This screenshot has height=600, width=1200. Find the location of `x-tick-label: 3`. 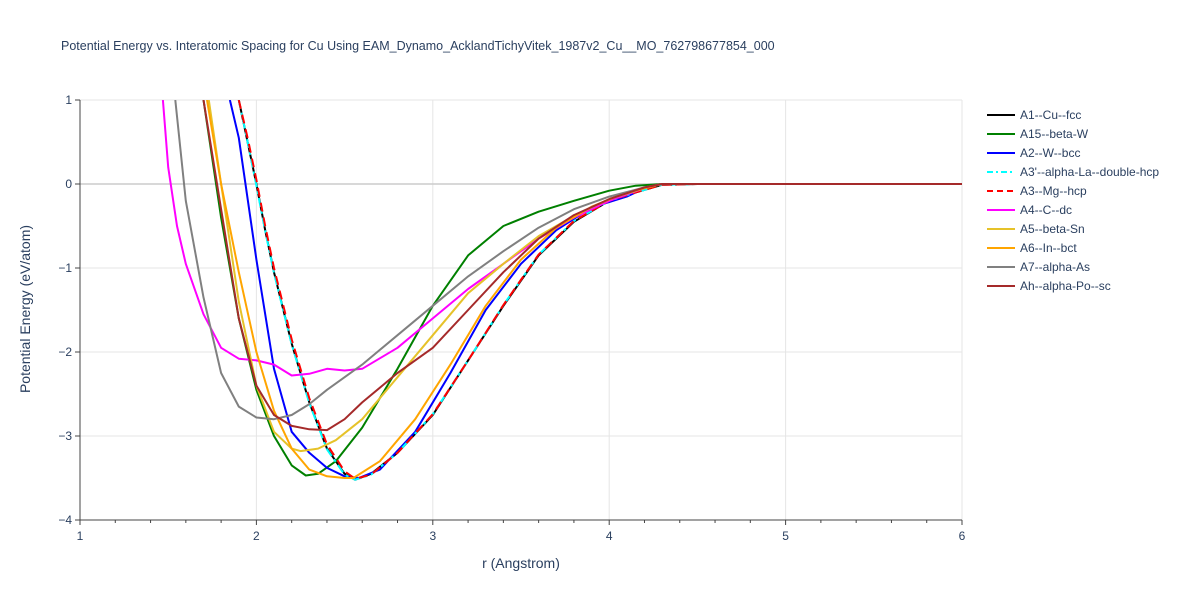

x-tick-label: 3 is located at coordinates (432, 536).